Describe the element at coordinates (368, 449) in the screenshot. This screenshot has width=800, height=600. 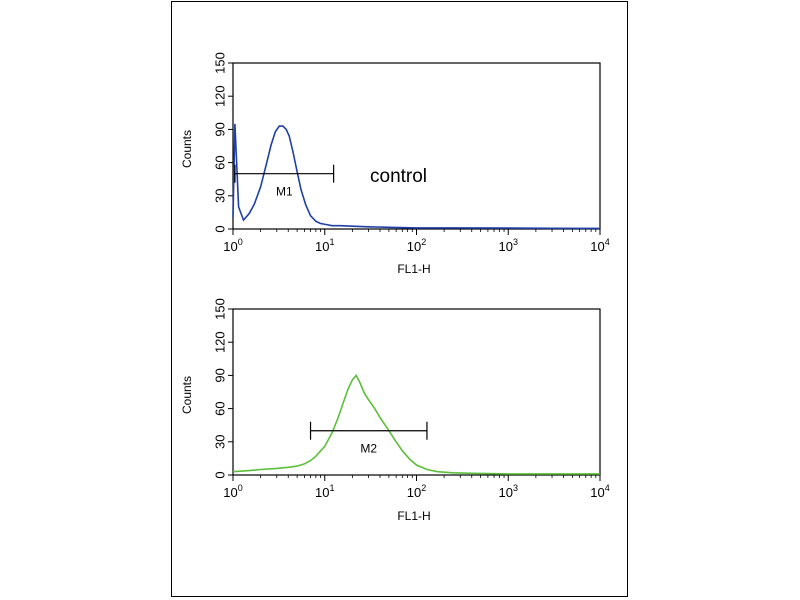
I see `gate-label: M2` at that location.